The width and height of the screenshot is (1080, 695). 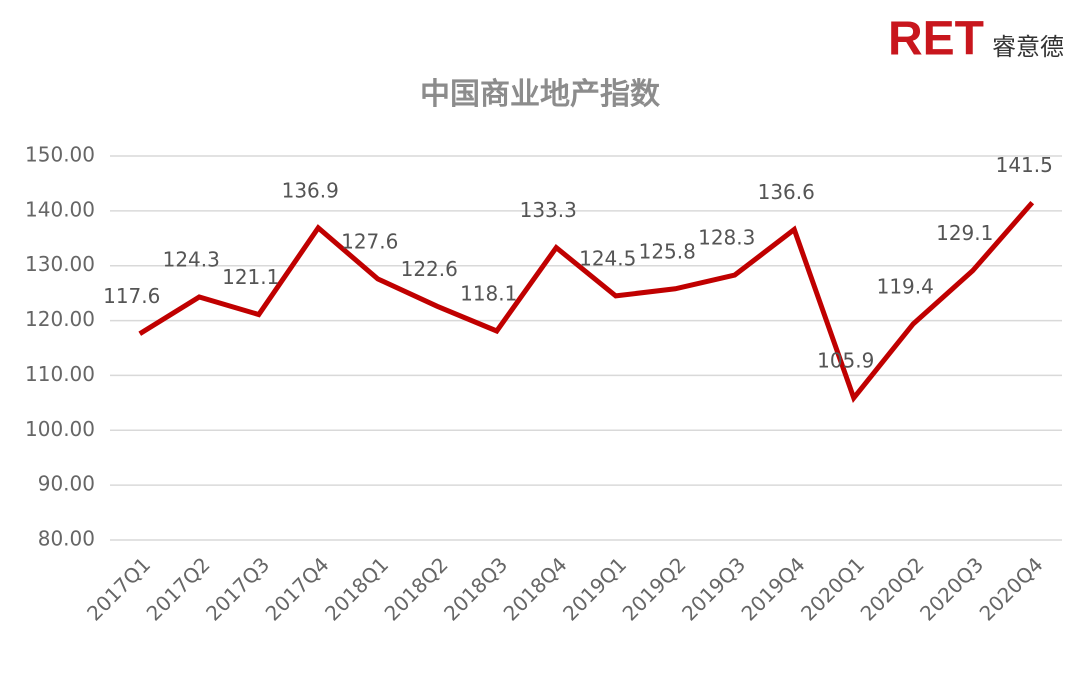 I want to click on x-tick-label: 2017Q3, so click(x=237, y=588).